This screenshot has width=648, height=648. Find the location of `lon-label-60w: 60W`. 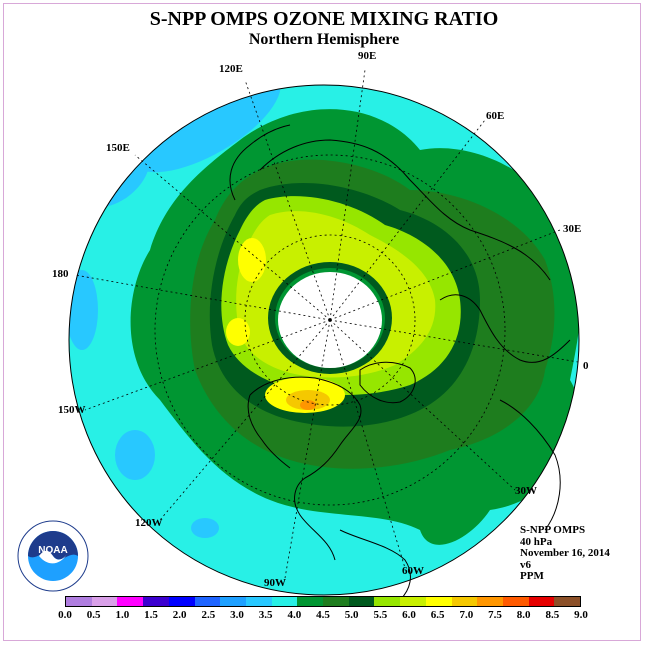

lon-label-60w: 60W is located at coordinates (413, 571).